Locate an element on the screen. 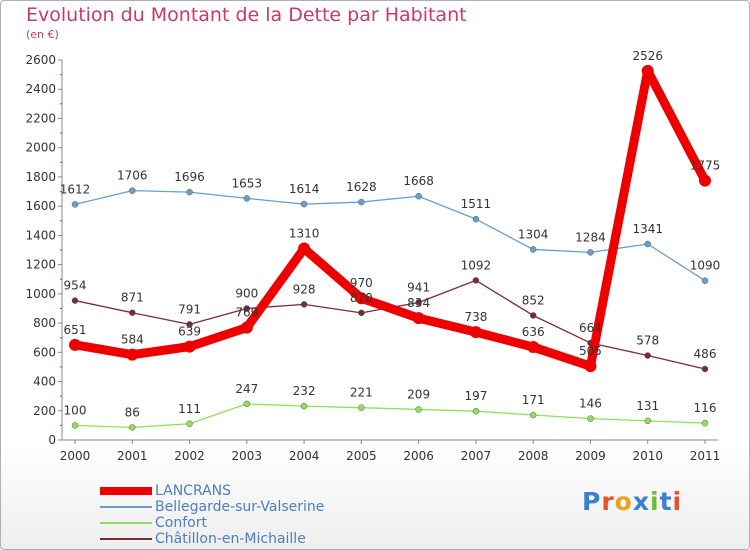 This screenshot has height=550, width=750. data-label: 1284 is located at coordinates (590, 237).